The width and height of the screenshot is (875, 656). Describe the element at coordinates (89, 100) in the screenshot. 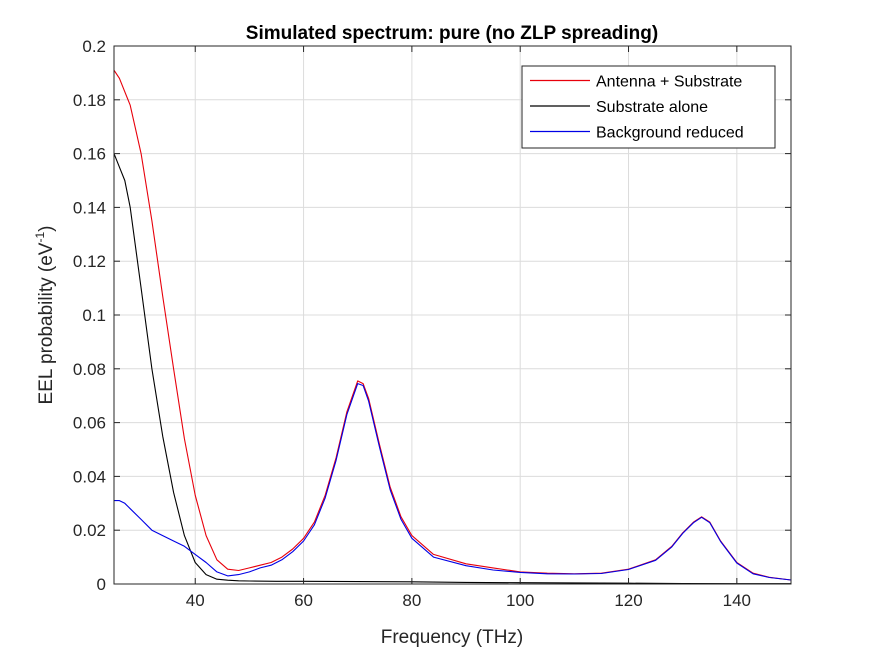

I see `y-tick-label: 0.18` at that location.